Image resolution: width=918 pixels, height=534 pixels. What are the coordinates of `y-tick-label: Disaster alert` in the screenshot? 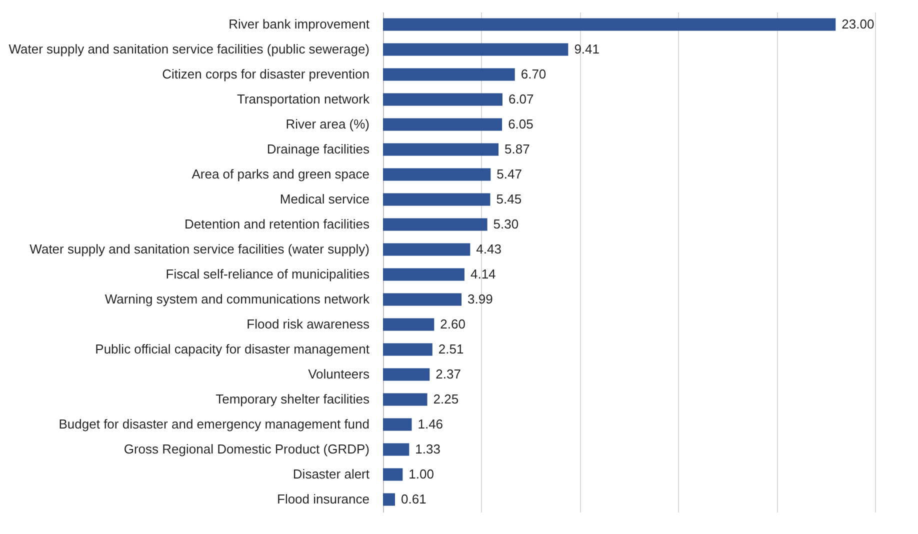 It's located at (331, 474).